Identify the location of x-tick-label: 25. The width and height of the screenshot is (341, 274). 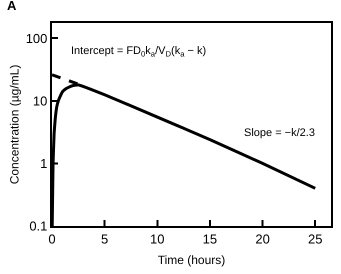
(315, 239).